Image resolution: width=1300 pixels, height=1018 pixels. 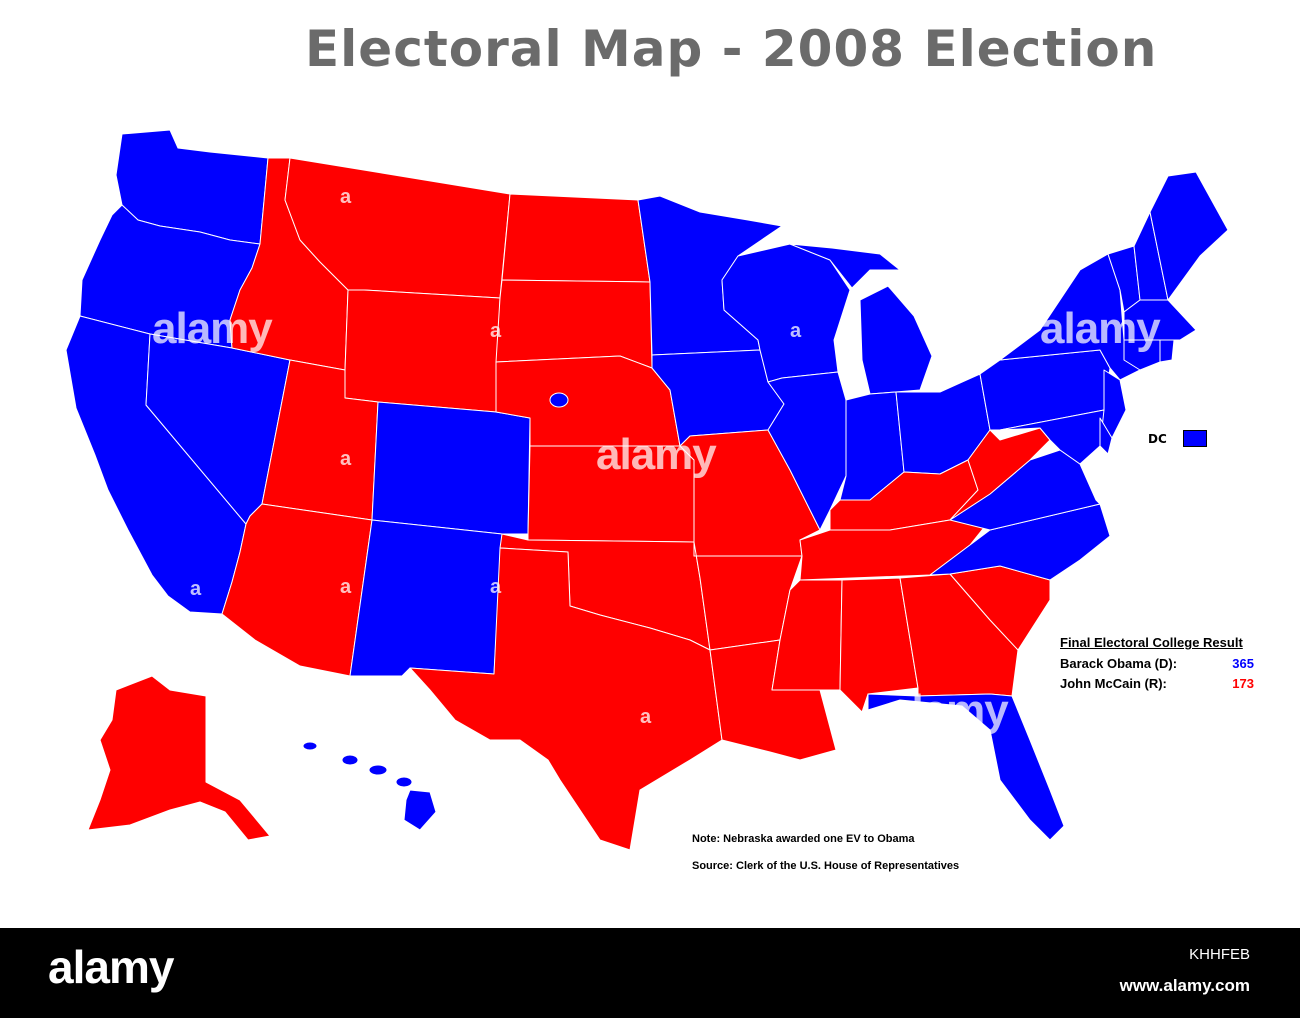 I want to click on state-hawaii, so click(x=369, y=786).